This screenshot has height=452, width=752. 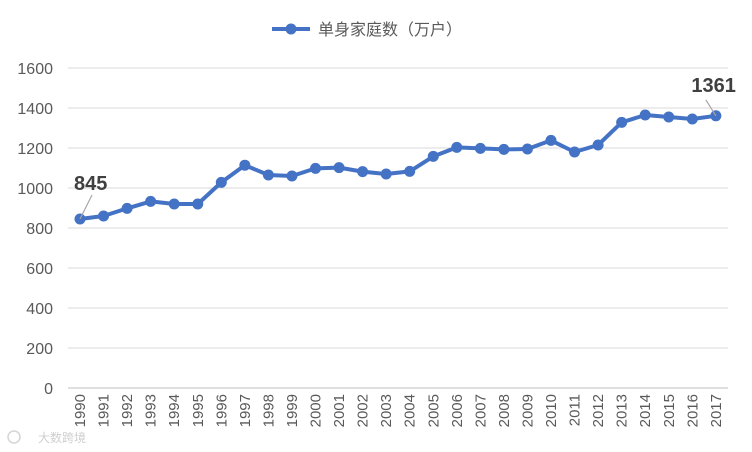 I want to click on y-tick-label: 1200, so click(x=35, y=149).